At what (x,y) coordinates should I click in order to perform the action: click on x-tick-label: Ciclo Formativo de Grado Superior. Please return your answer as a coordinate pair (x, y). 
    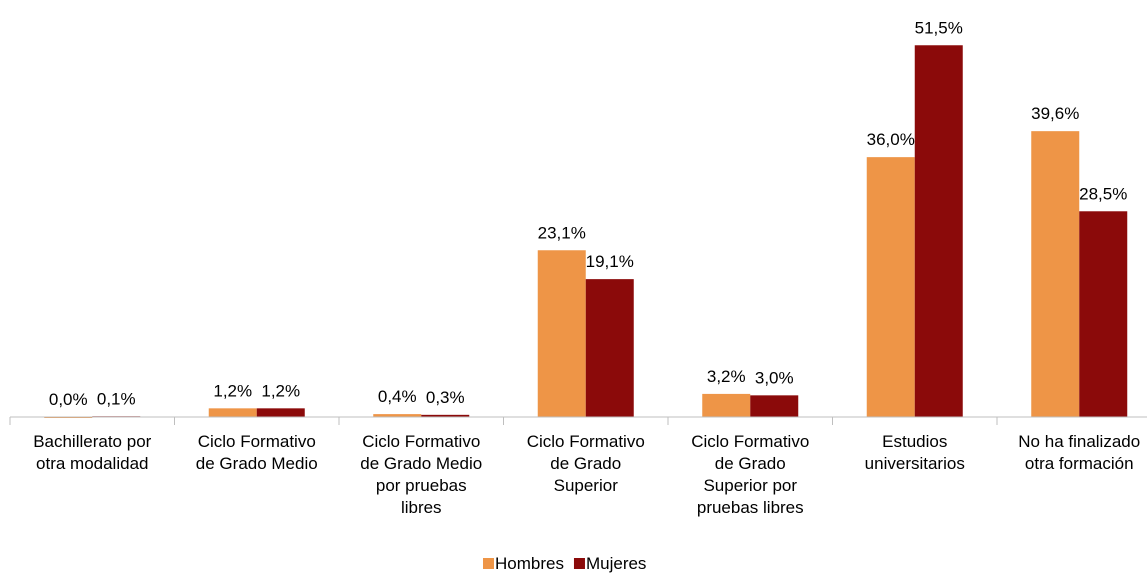
    Looking at the image, I should click on (586, 463).